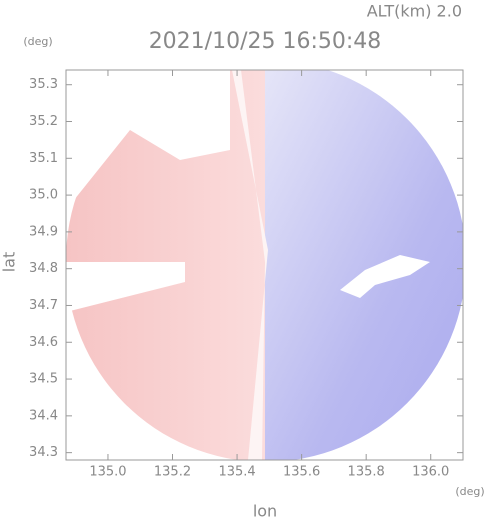 Image resolution: width=491 pixels, height=521 pixels. What do you see at coordinates (469, 491) in the screenshot?
I see `x-unit: (deg)` at bounding box center [469, 491].